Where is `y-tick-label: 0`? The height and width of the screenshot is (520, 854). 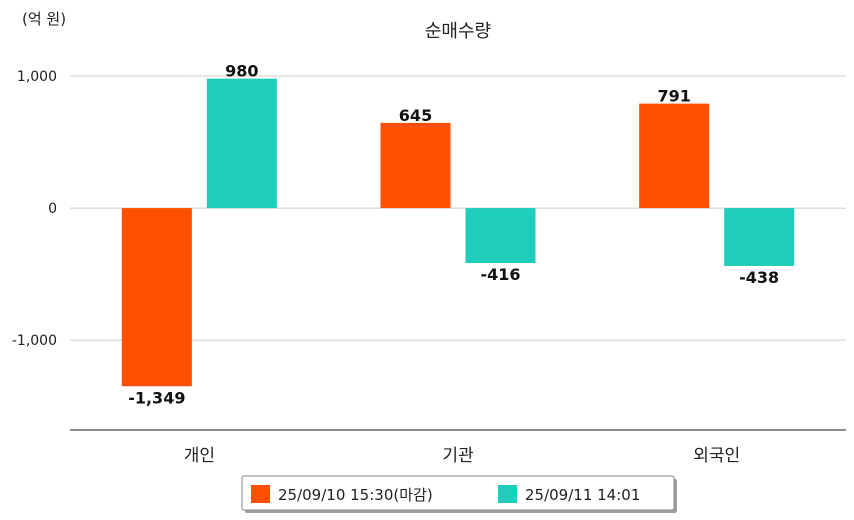
y-tick-label: 0 is located at coordinates (52, 209).